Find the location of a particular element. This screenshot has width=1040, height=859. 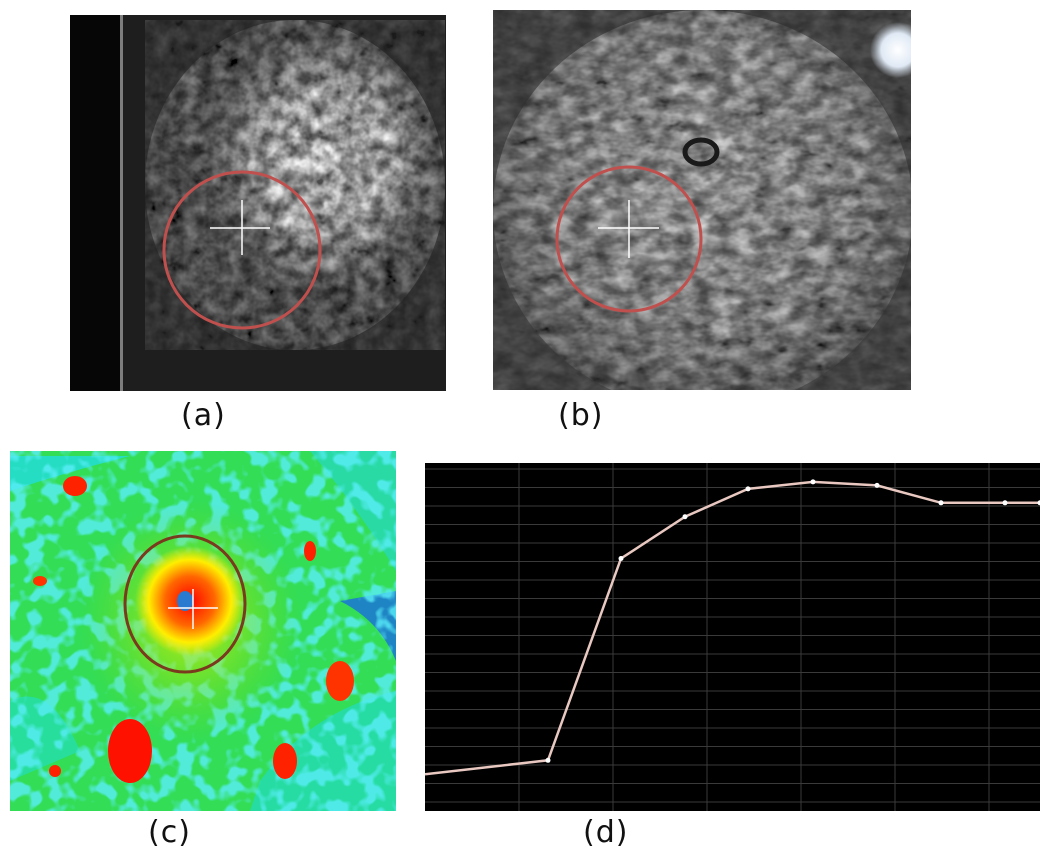

roi-circle-a is located at coordinates (242, 250).